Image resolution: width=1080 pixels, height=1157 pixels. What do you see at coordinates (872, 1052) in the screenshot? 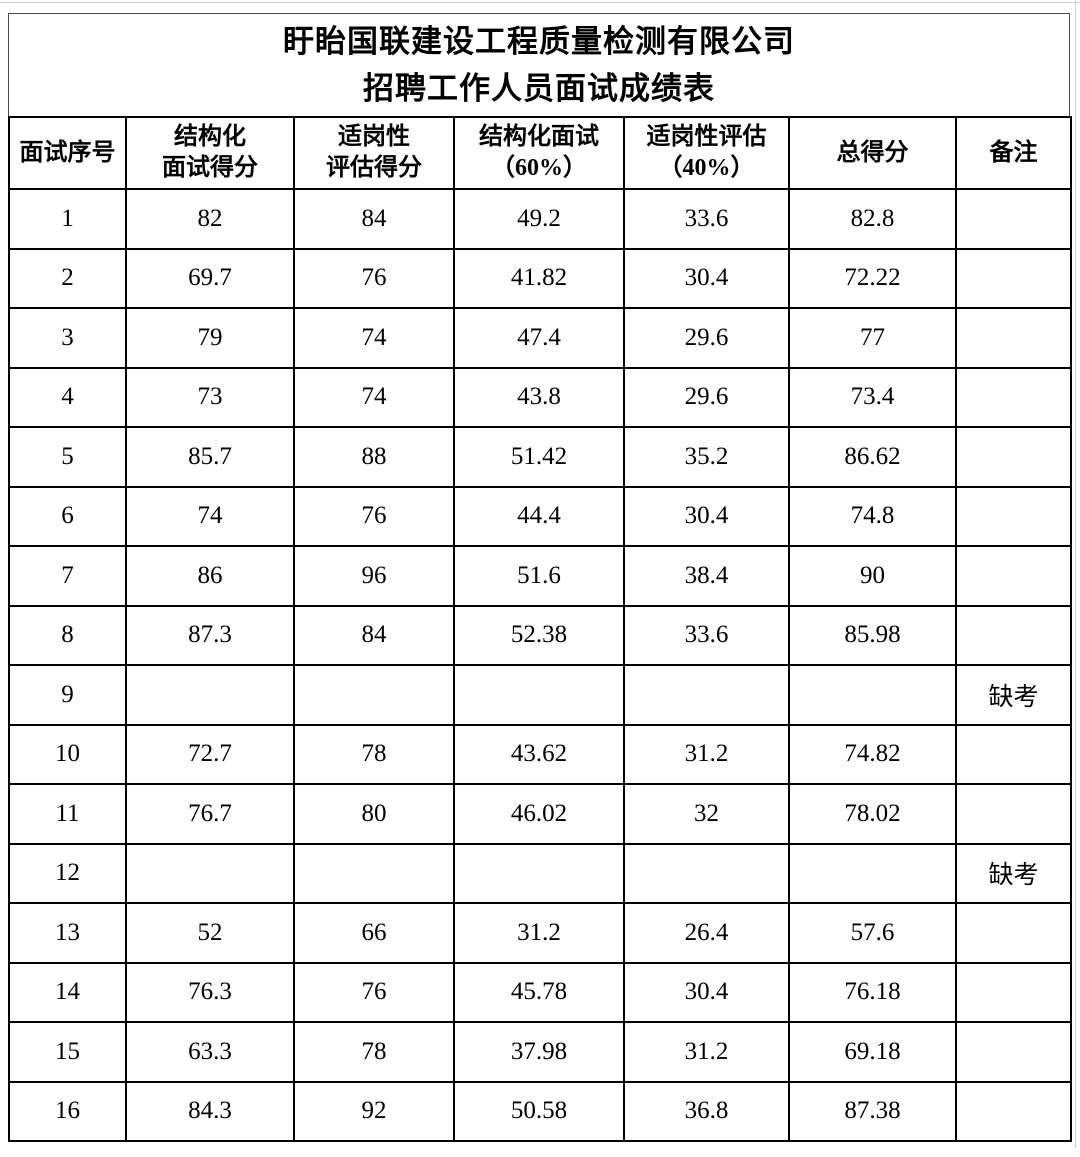
I see `cell-total-score: 69.18` at bounding box center [872, 1052].